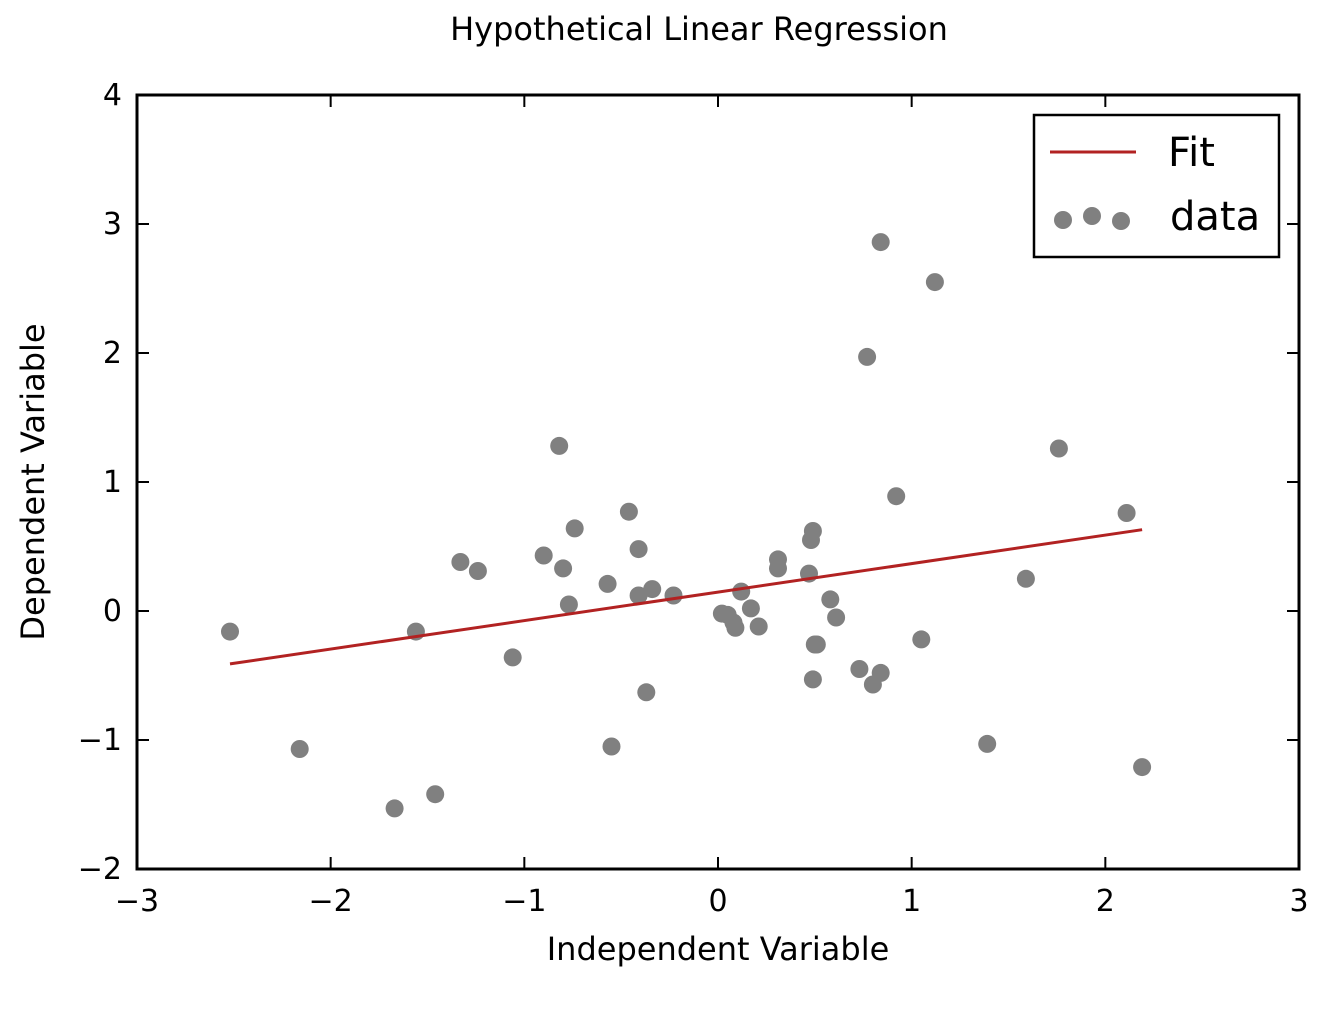  What do you see at coordinates (1298, 901) in the screenshot?
I see `x-tick-label: 3` at bounding box center [1298, 901].